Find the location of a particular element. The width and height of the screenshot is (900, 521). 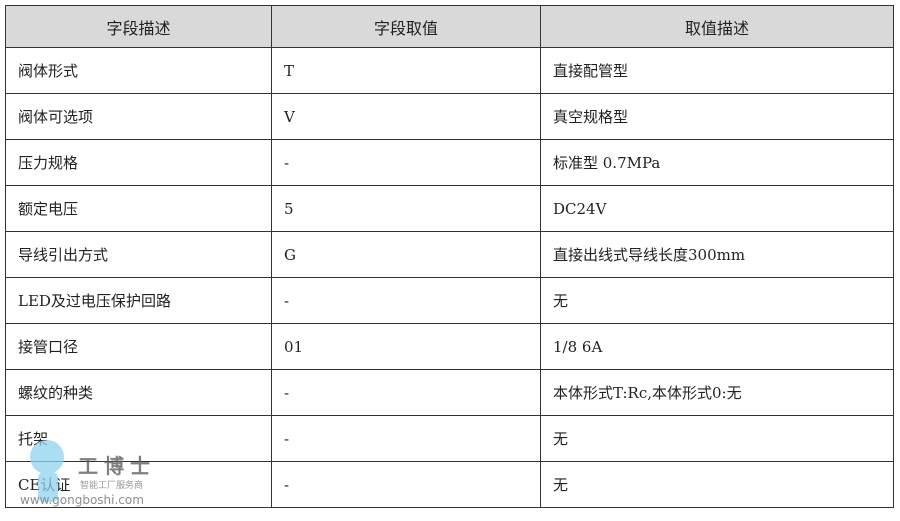

table-row: CE认证 - 无 is located at coordinates (449, 484).